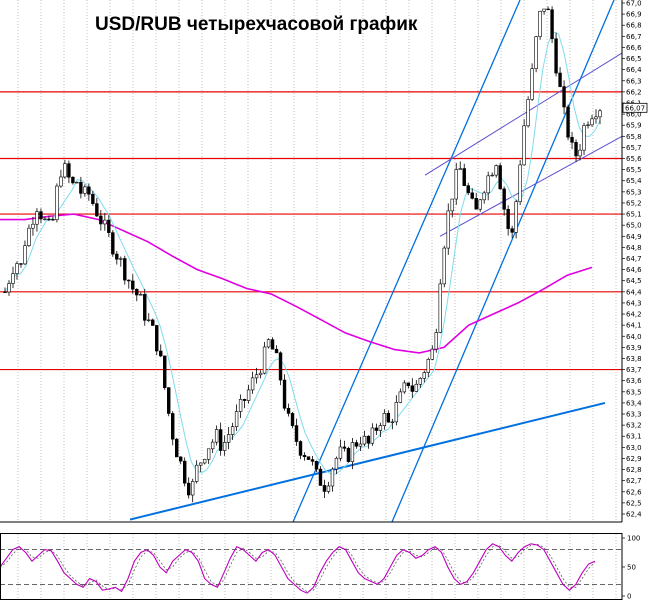  What do you see at coordinates (634, 215) in the screenshot?
I see `y-tick-label: 65,1` at bounding box center [634, 215].